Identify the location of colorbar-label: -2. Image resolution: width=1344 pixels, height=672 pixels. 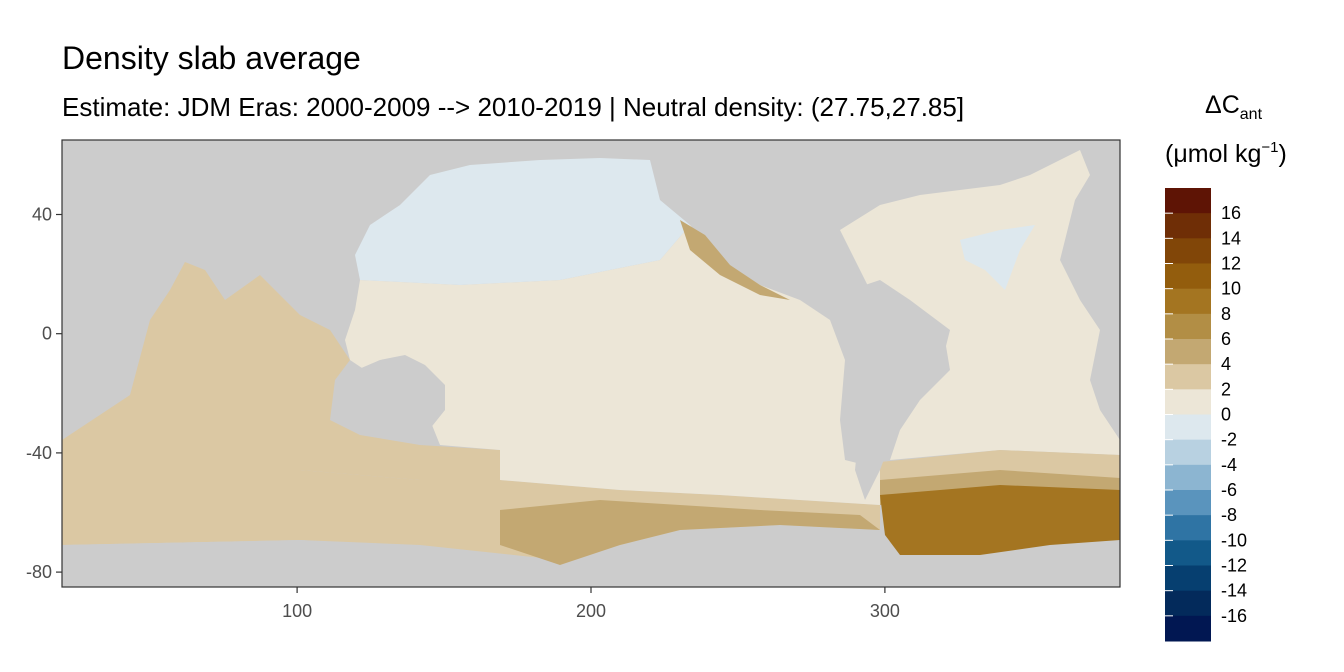
(1229, 440).